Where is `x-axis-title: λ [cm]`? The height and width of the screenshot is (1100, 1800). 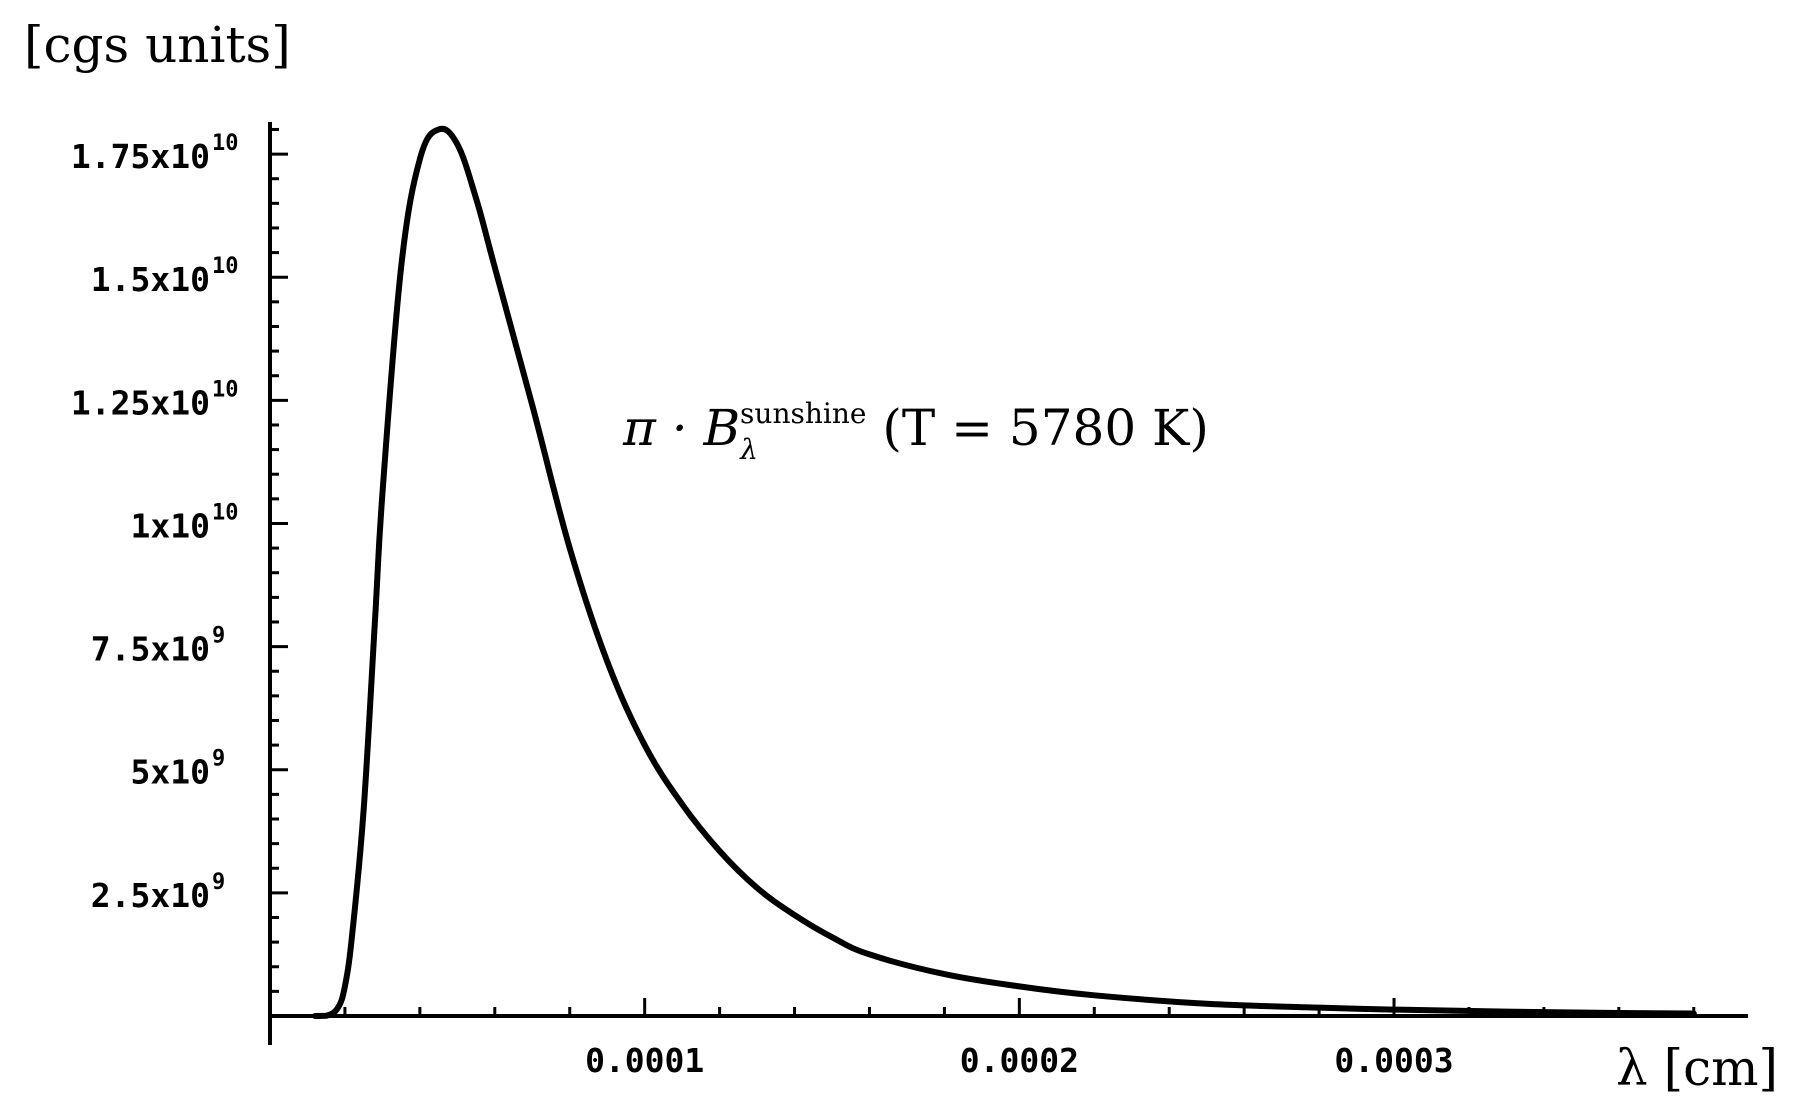
x-axis-title: λ [cm] is located at coordinates (1697, 1068).